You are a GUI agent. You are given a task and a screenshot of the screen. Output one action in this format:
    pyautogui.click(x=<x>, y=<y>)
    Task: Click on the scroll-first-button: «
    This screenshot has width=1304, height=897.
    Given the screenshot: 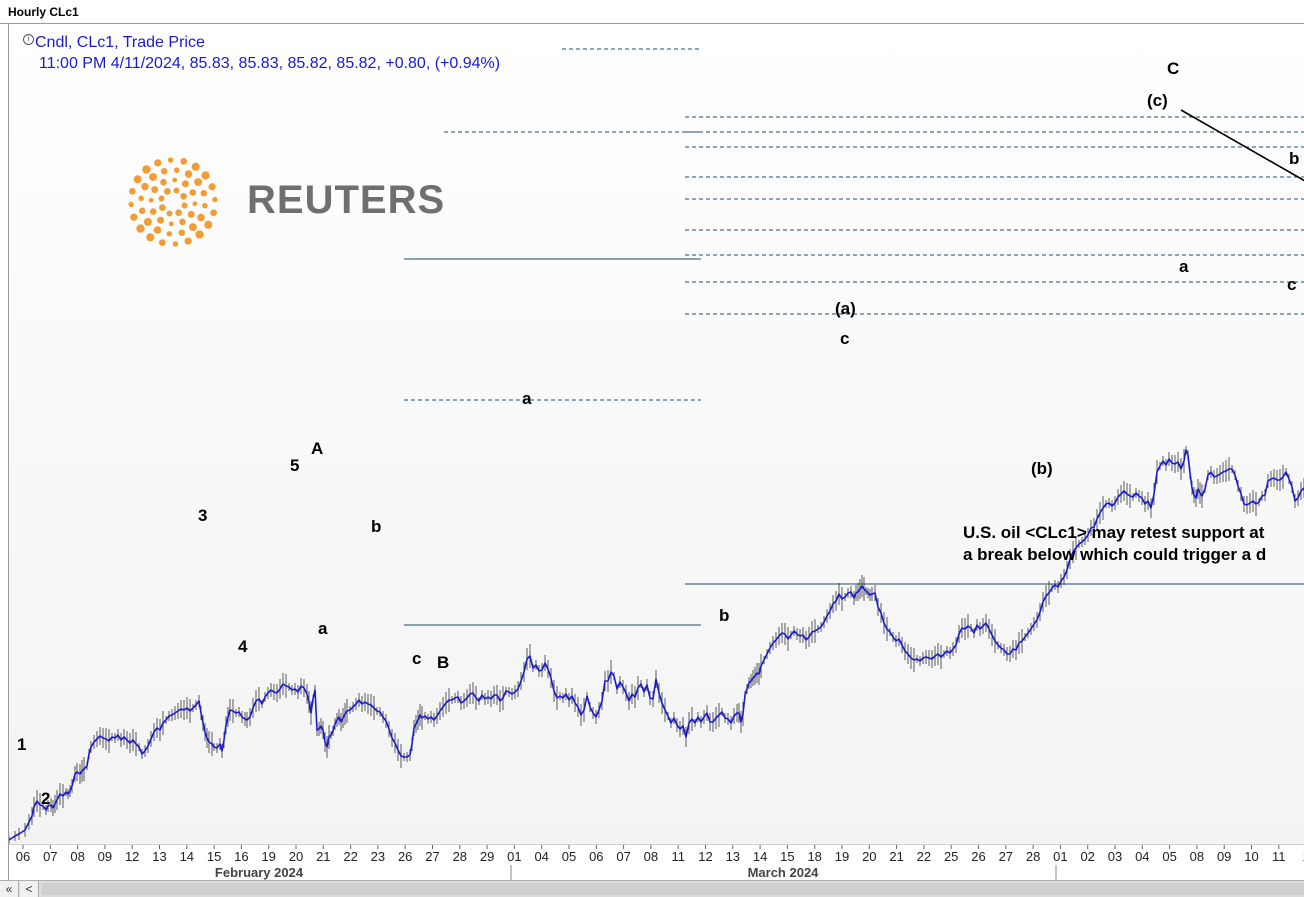 What is the action you would take?
    pyautogui.click(x=9, y=889)
    